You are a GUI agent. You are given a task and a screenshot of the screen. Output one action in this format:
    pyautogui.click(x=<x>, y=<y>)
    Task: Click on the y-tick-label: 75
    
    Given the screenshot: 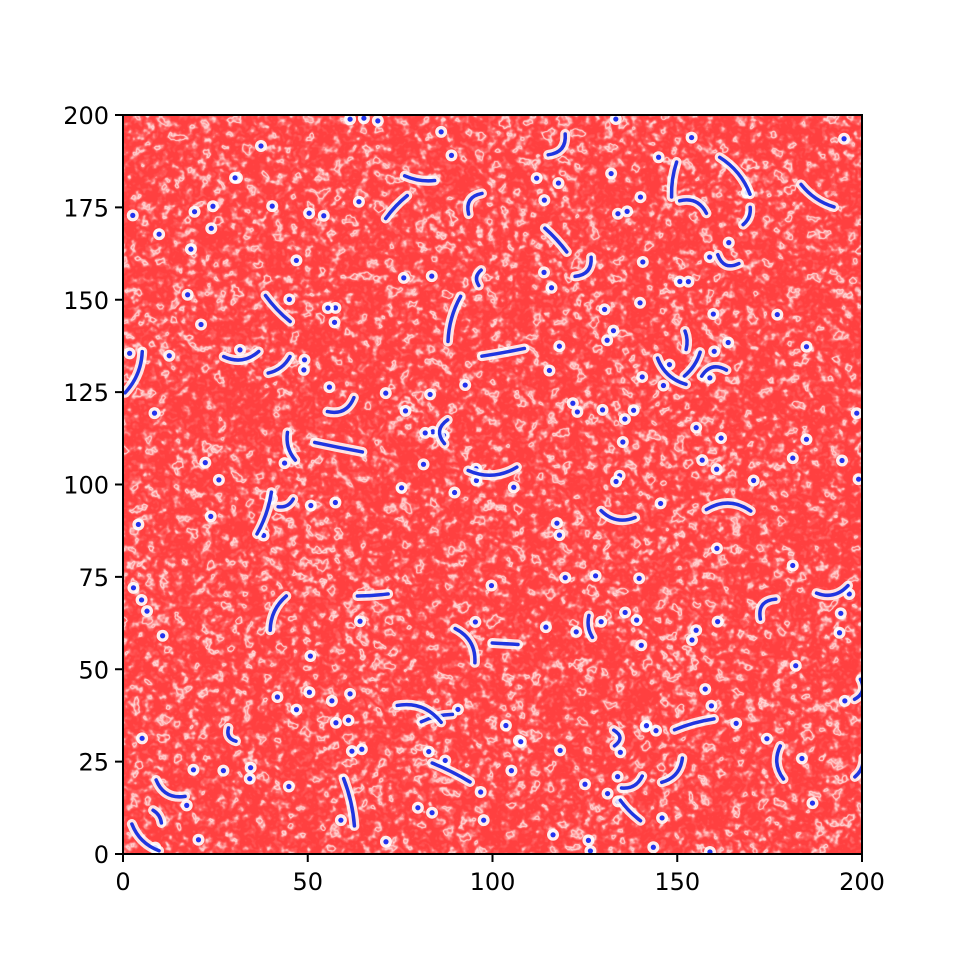 What is the action you would take?
    pyautogui.click(x=93, y=578)
    